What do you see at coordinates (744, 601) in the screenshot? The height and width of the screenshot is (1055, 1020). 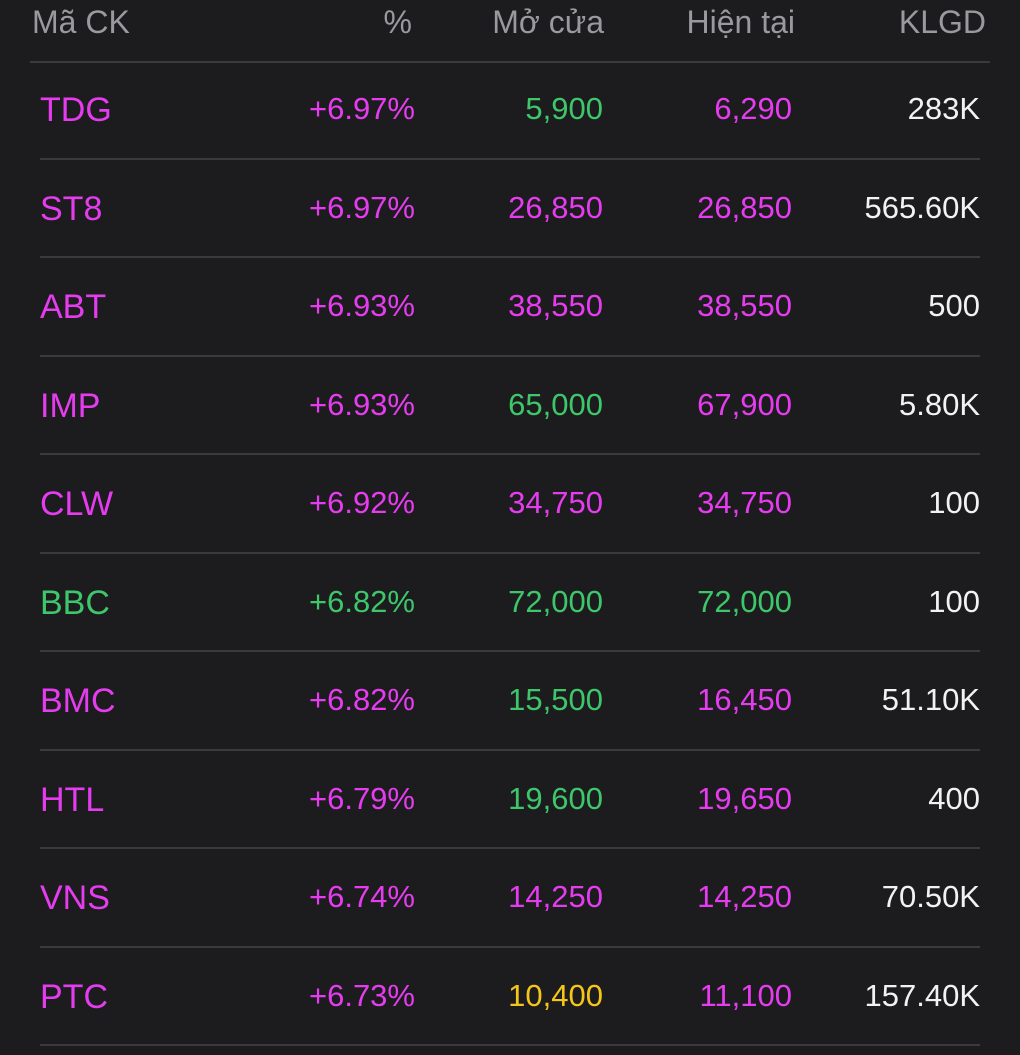 I see `current-price: 72,000` at bounding box center [744, 601].